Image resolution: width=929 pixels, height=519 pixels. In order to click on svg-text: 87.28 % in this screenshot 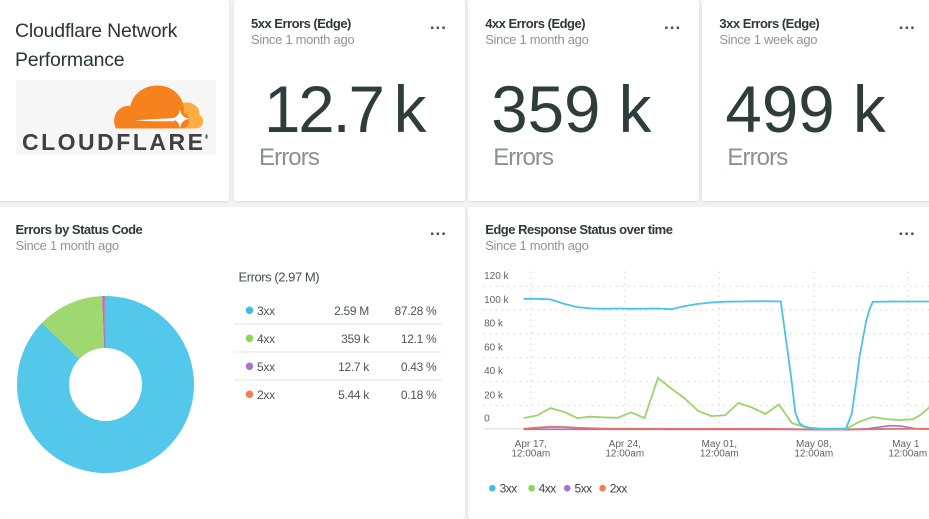, I will do `click(415, 310)`.